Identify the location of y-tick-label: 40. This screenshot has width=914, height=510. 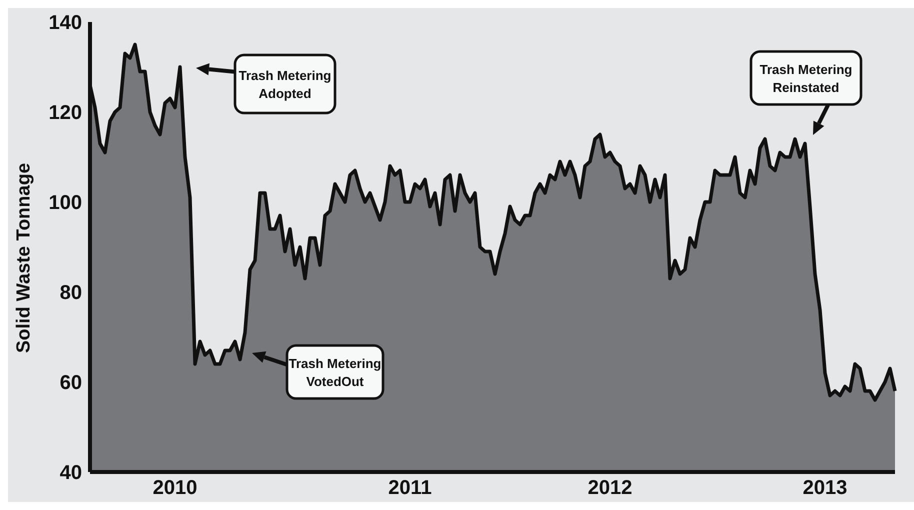
(71, 473).